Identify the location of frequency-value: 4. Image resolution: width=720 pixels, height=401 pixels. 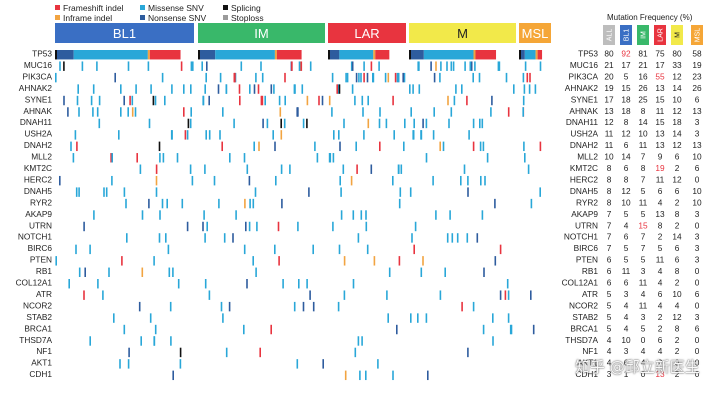
(626, 225).